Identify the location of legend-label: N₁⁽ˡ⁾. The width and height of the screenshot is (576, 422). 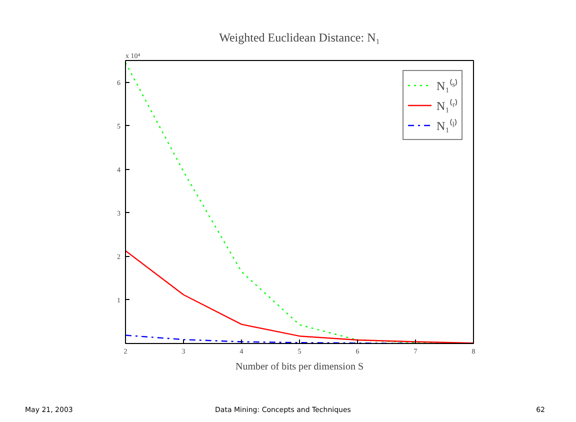
(447, 126).